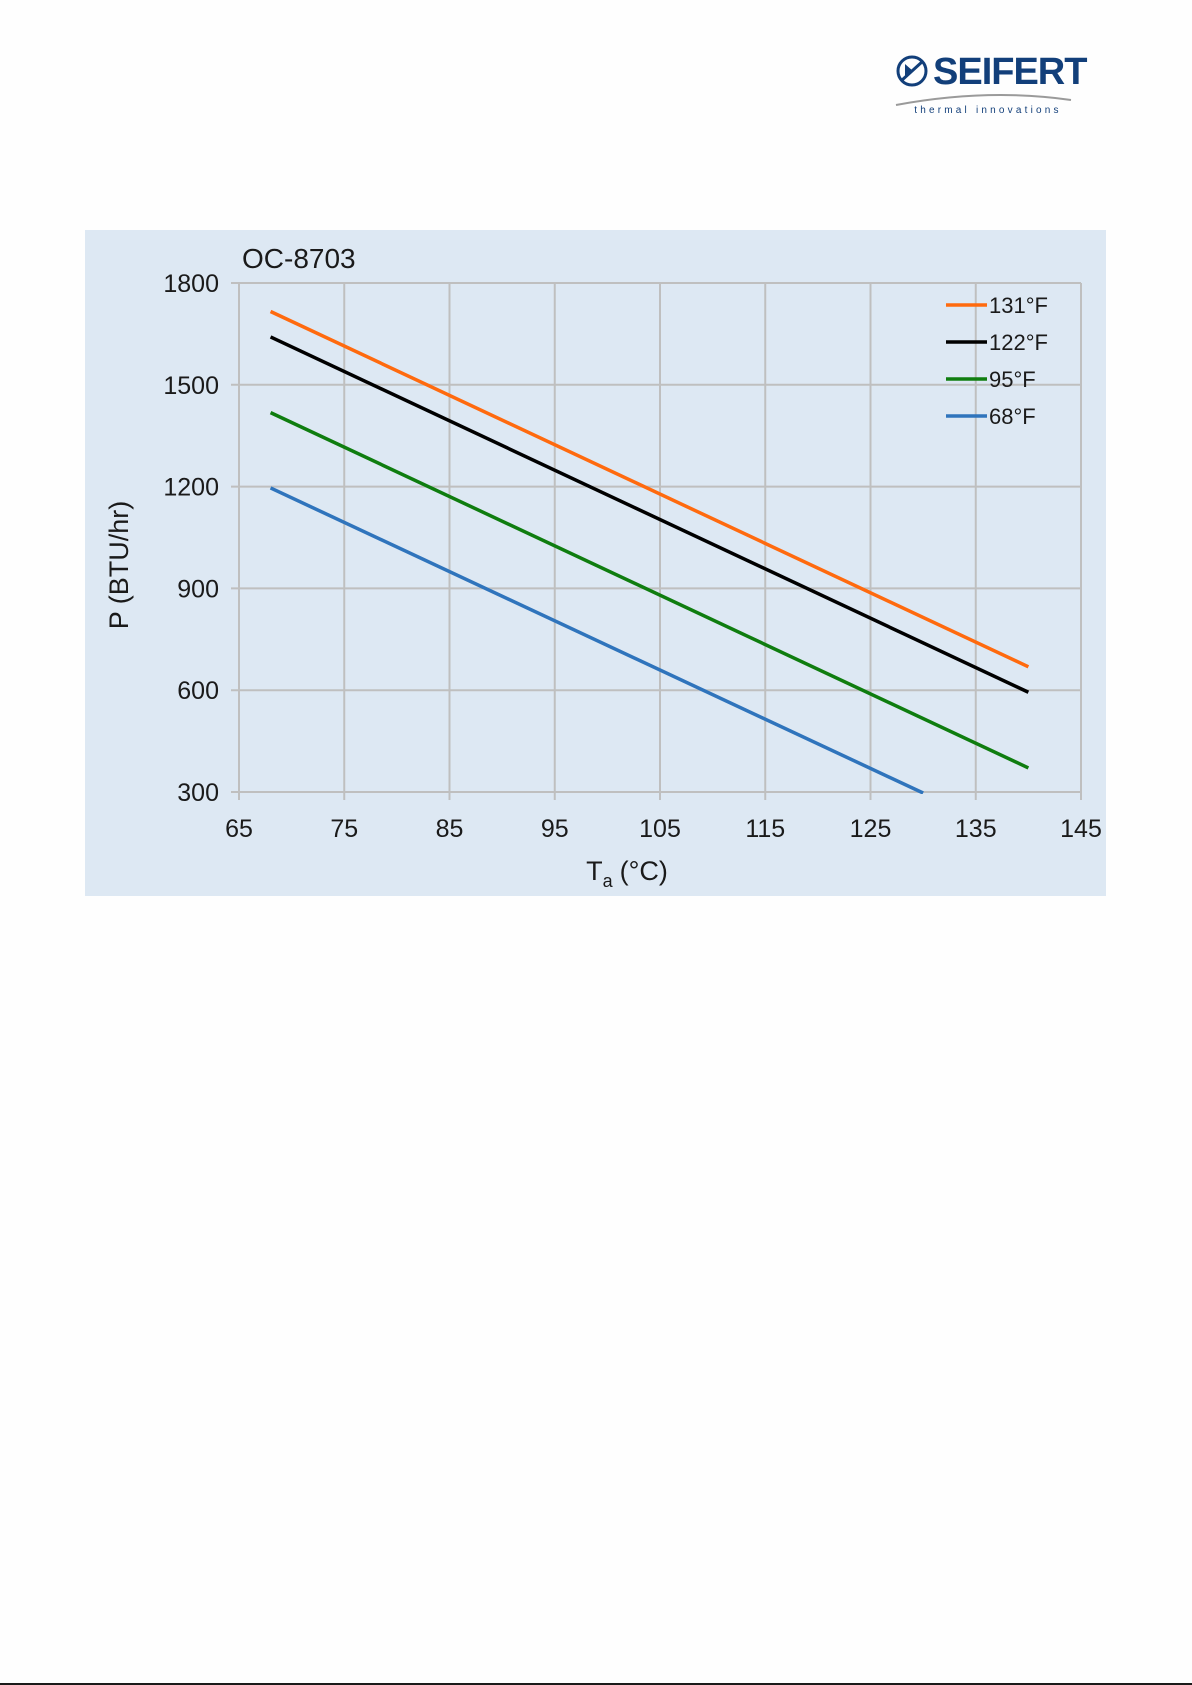 The width and height of the screenshot is (1192, 1685). Describe the element at coordinates (191, 488) in the screenshot. I see `y-tick-label: 1200` at that location.